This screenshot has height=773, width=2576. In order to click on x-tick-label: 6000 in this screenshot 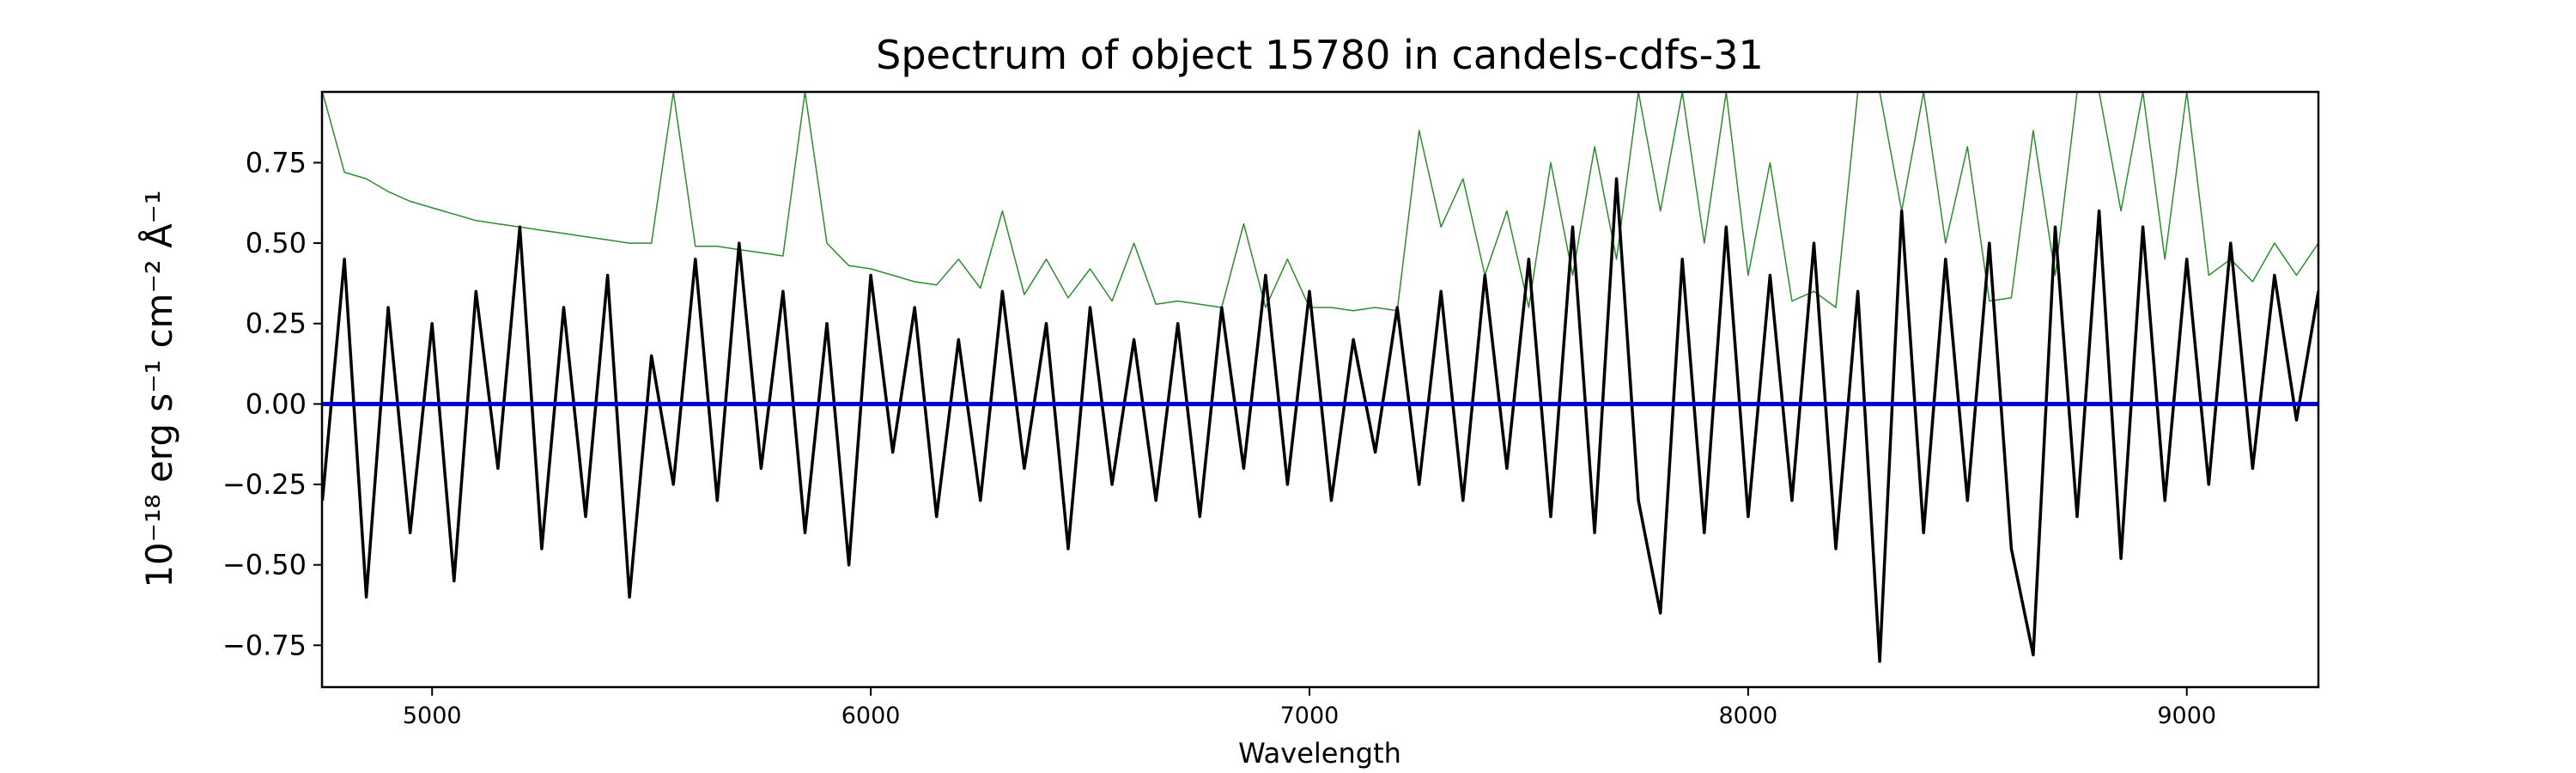, I will do `click(871, 716)`.